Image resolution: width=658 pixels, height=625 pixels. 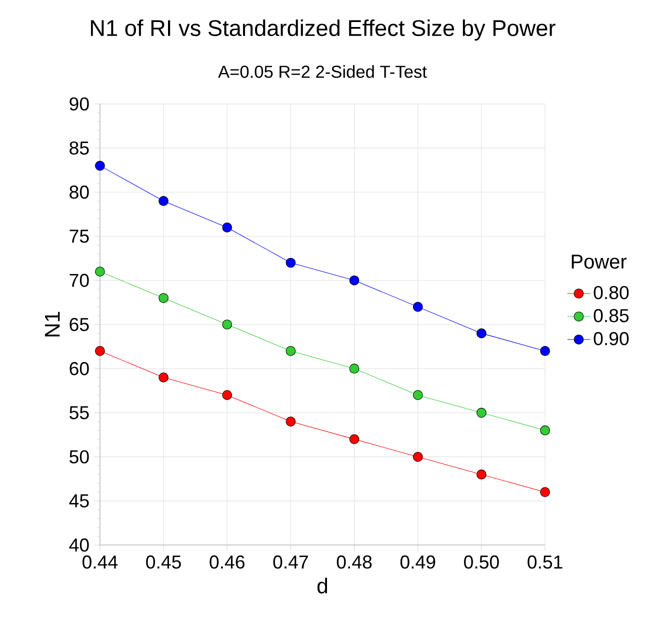 What do you see at coordinates (79, 369) in the screenshot?
I see `y-tick-label: 60` at bounding box center [79, 369].